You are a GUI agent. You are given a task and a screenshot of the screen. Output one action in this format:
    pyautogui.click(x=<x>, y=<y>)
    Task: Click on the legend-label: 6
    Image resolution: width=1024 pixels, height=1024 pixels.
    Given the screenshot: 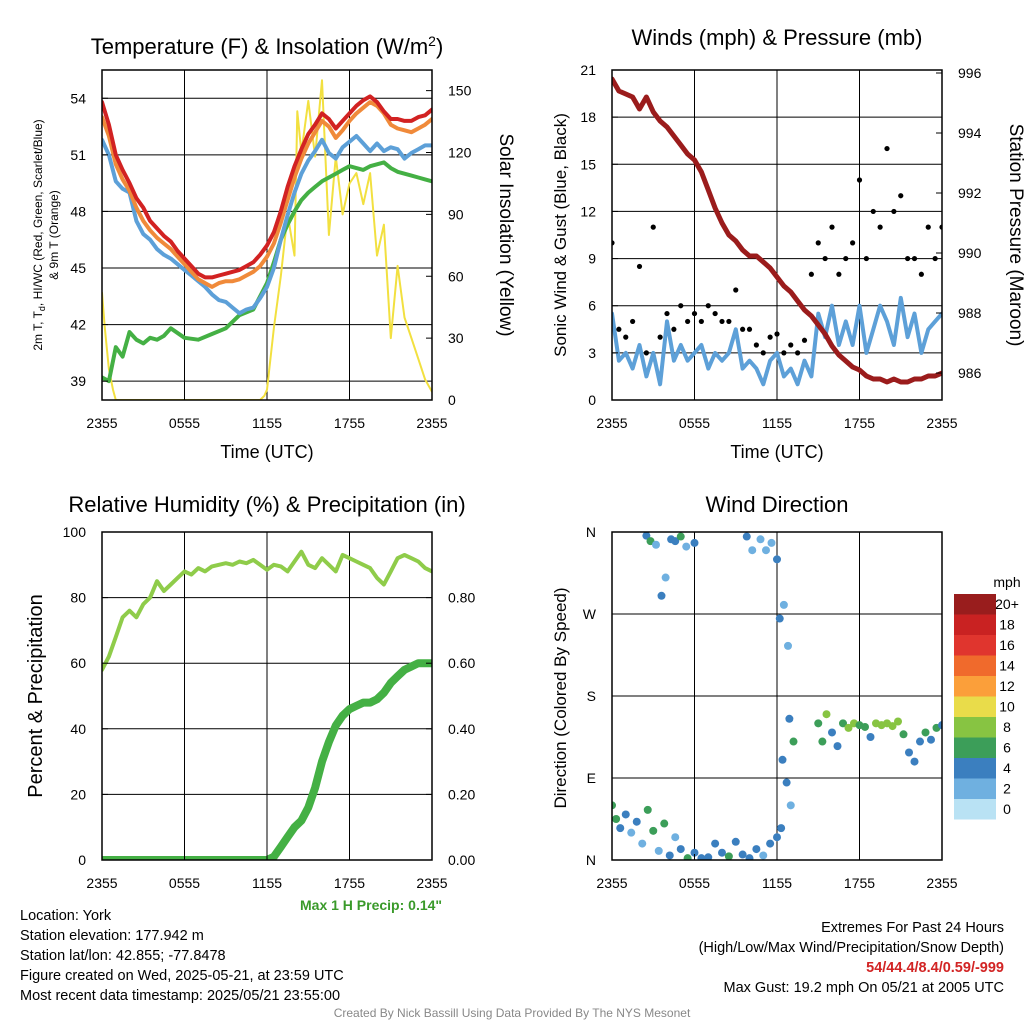 What is the action you would take?
    pyautogui.click(x=1007, y=748)
    